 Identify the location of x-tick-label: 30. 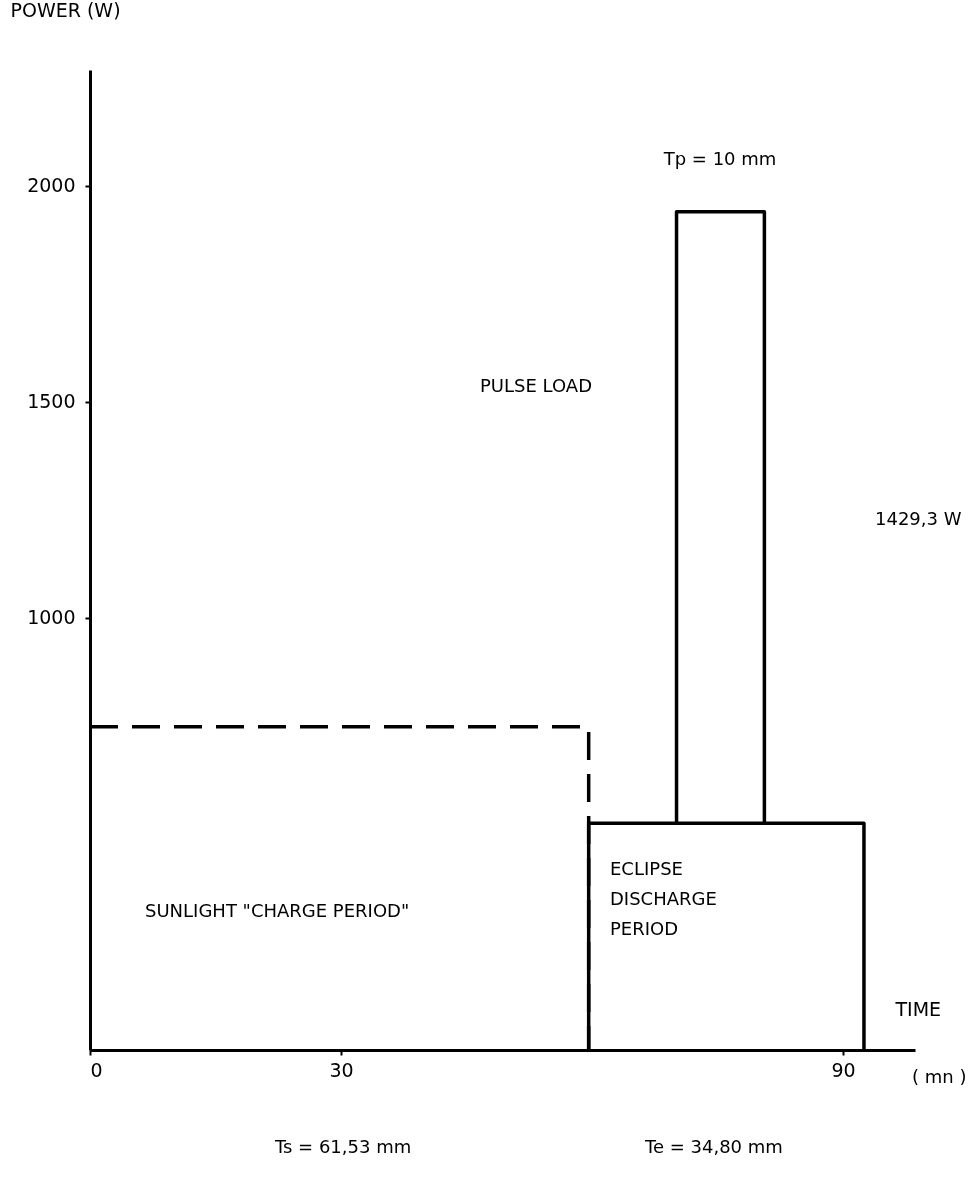
(341, 1069).